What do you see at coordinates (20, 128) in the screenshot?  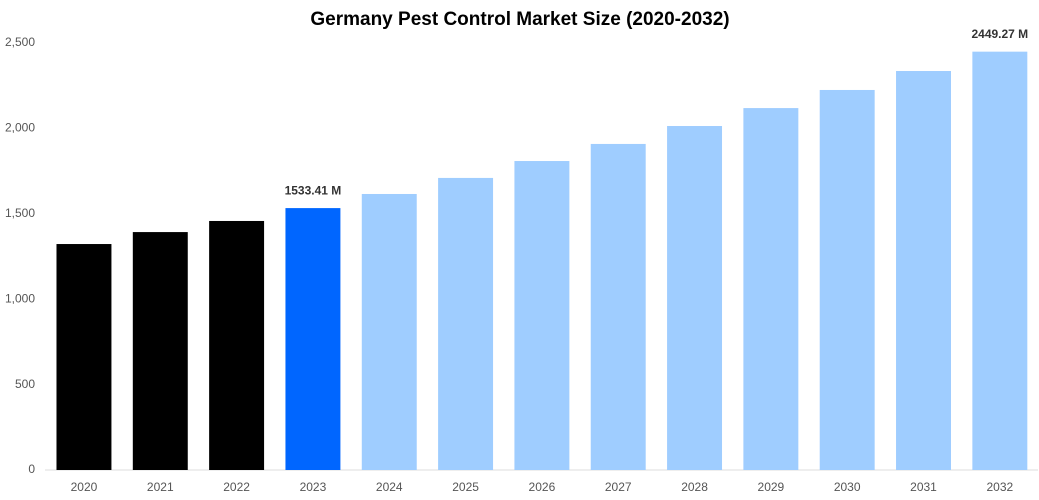 I see `y-tick-label: 2,000` at bounding box center [20, 128].